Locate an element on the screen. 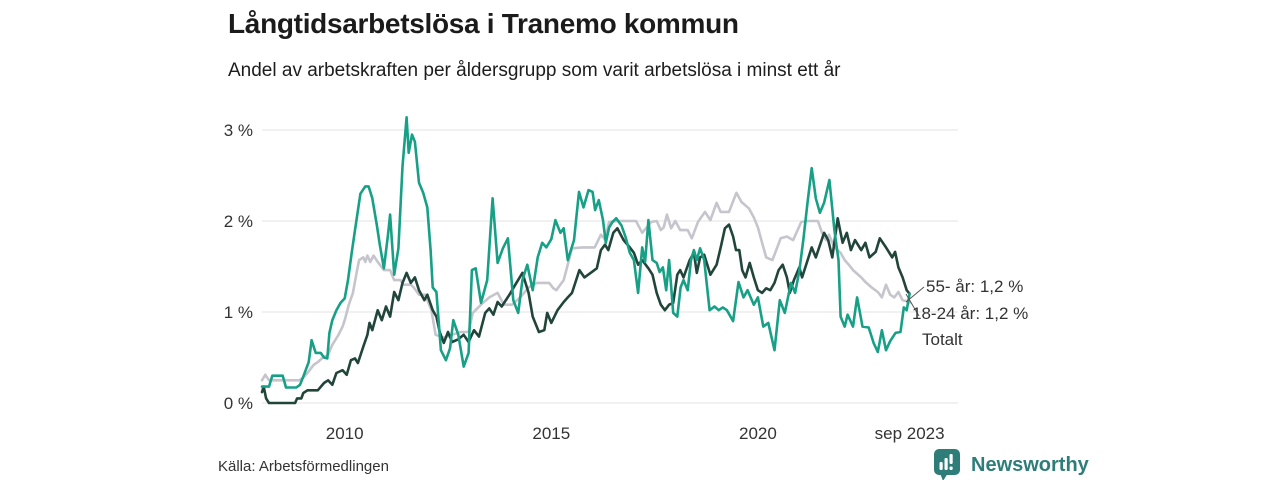  y-tick-label: 3 % is located at coordinates (238, 130).